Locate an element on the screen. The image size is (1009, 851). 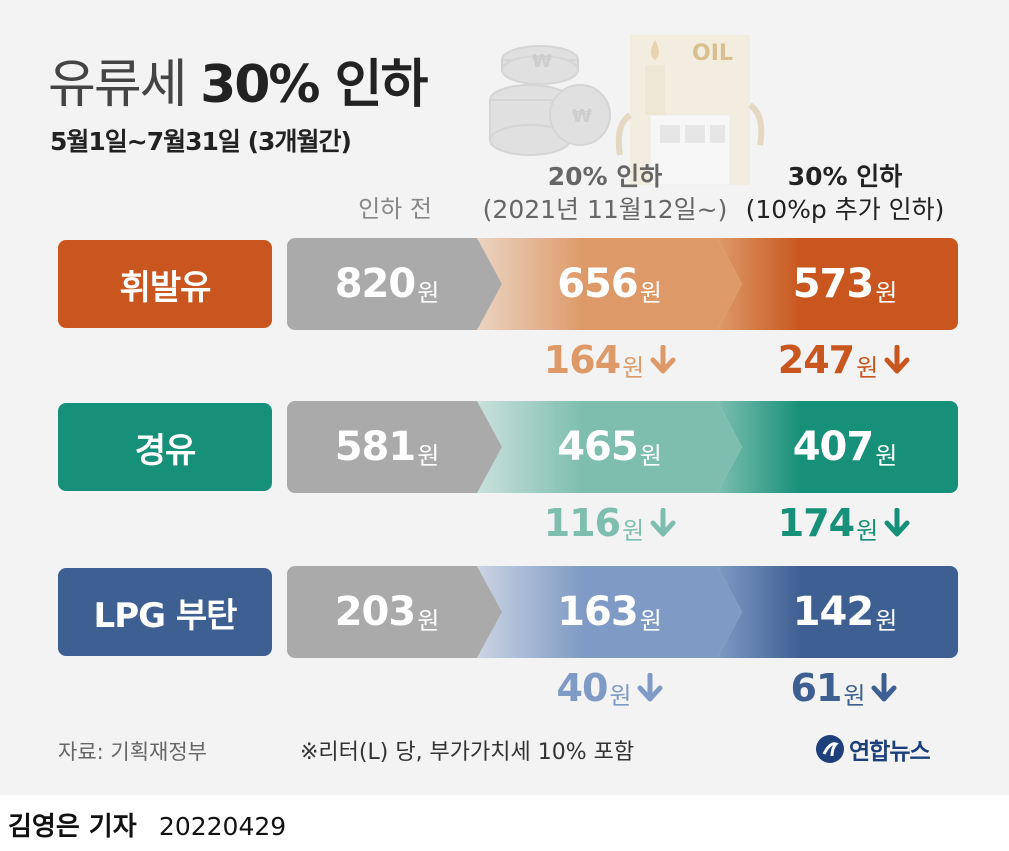
price-cut20: 656 원 is located at coordinates (609, 284).